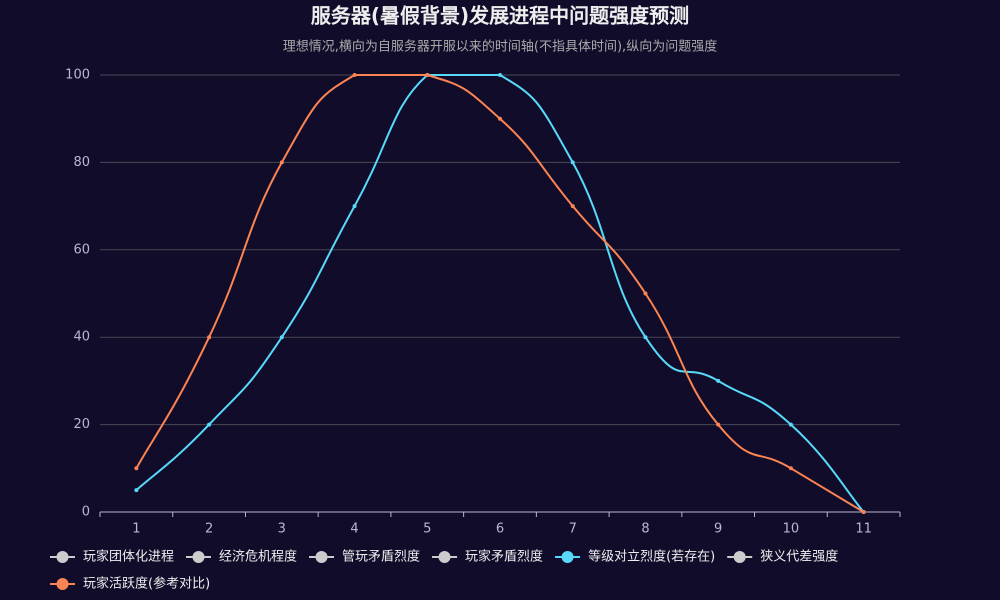 The image size is (1000, 600). I want to click on legend-label: 管玩矛盾烈度, so click(381, 557).